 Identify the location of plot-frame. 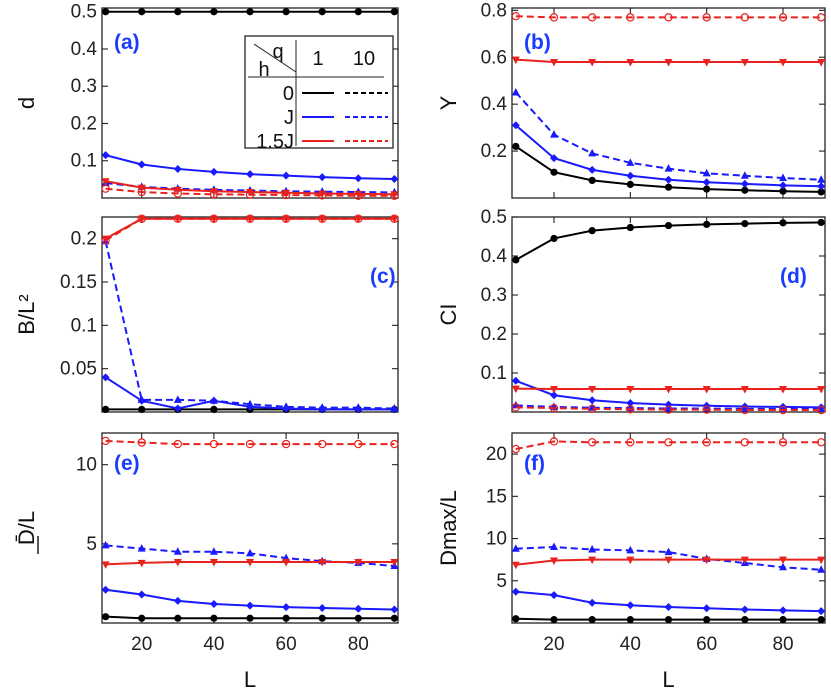
(668, 103).